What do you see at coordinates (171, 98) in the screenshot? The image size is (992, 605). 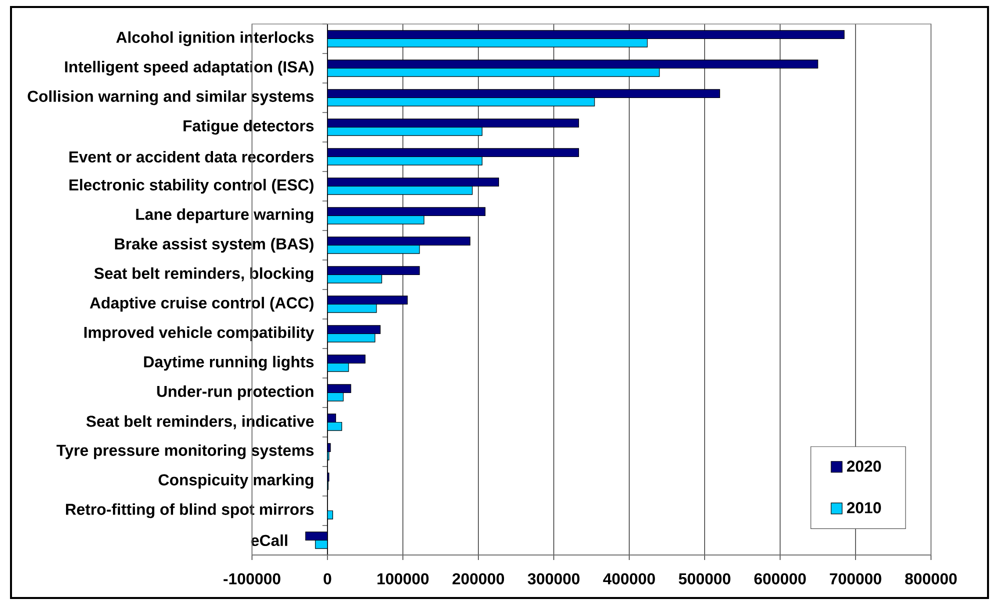 I see `y-tick-label: Collision warning and similar systems` at bounding box center [171, 98].